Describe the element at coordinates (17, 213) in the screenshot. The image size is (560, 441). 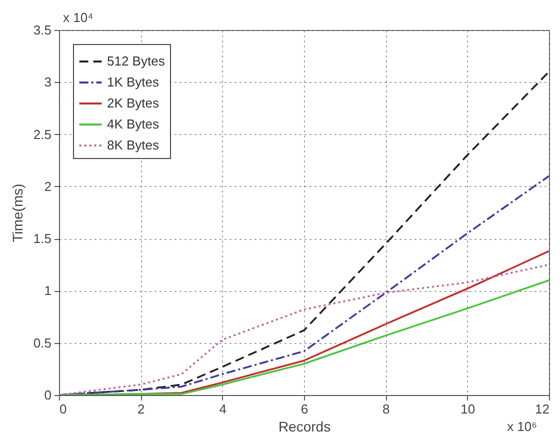
I see `y-axis-title: Time(ms)` at that location.